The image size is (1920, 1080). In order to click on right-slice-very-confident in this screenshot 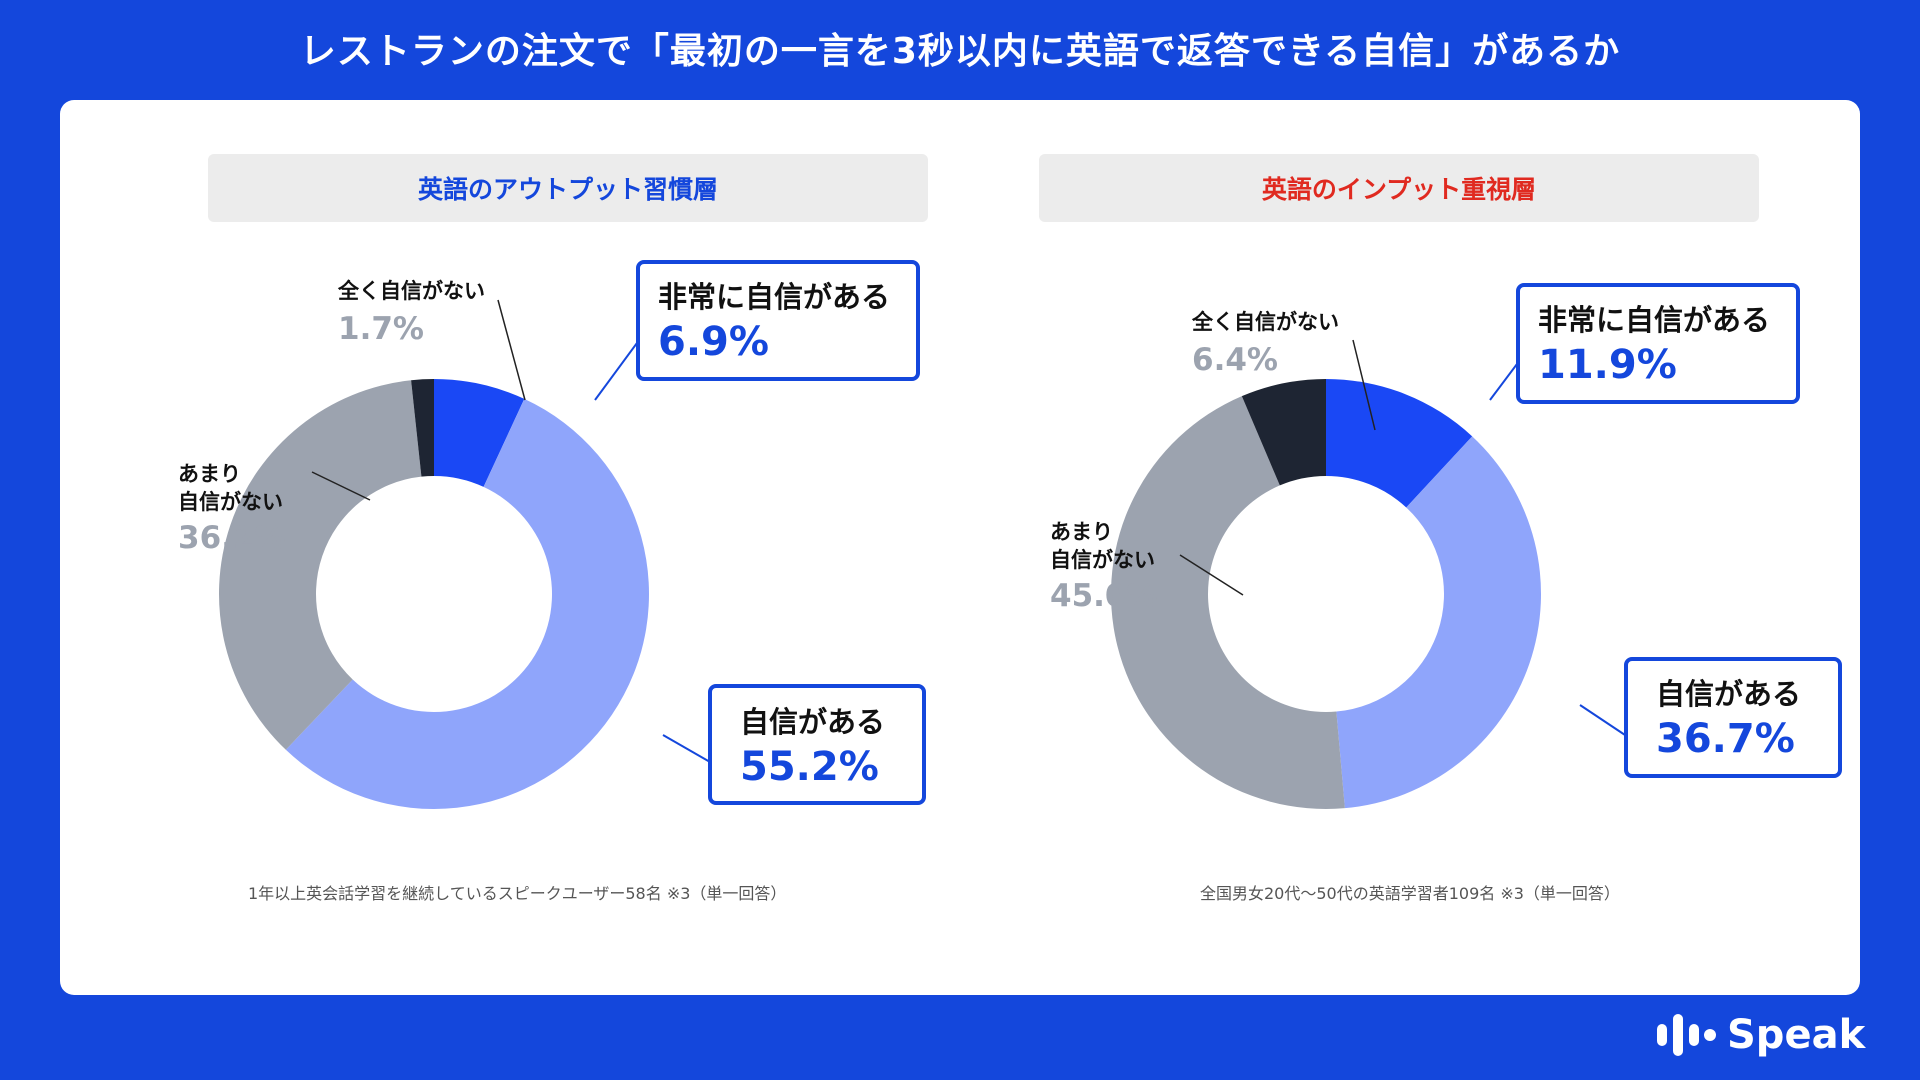, I will do `click(1399, 443)`.